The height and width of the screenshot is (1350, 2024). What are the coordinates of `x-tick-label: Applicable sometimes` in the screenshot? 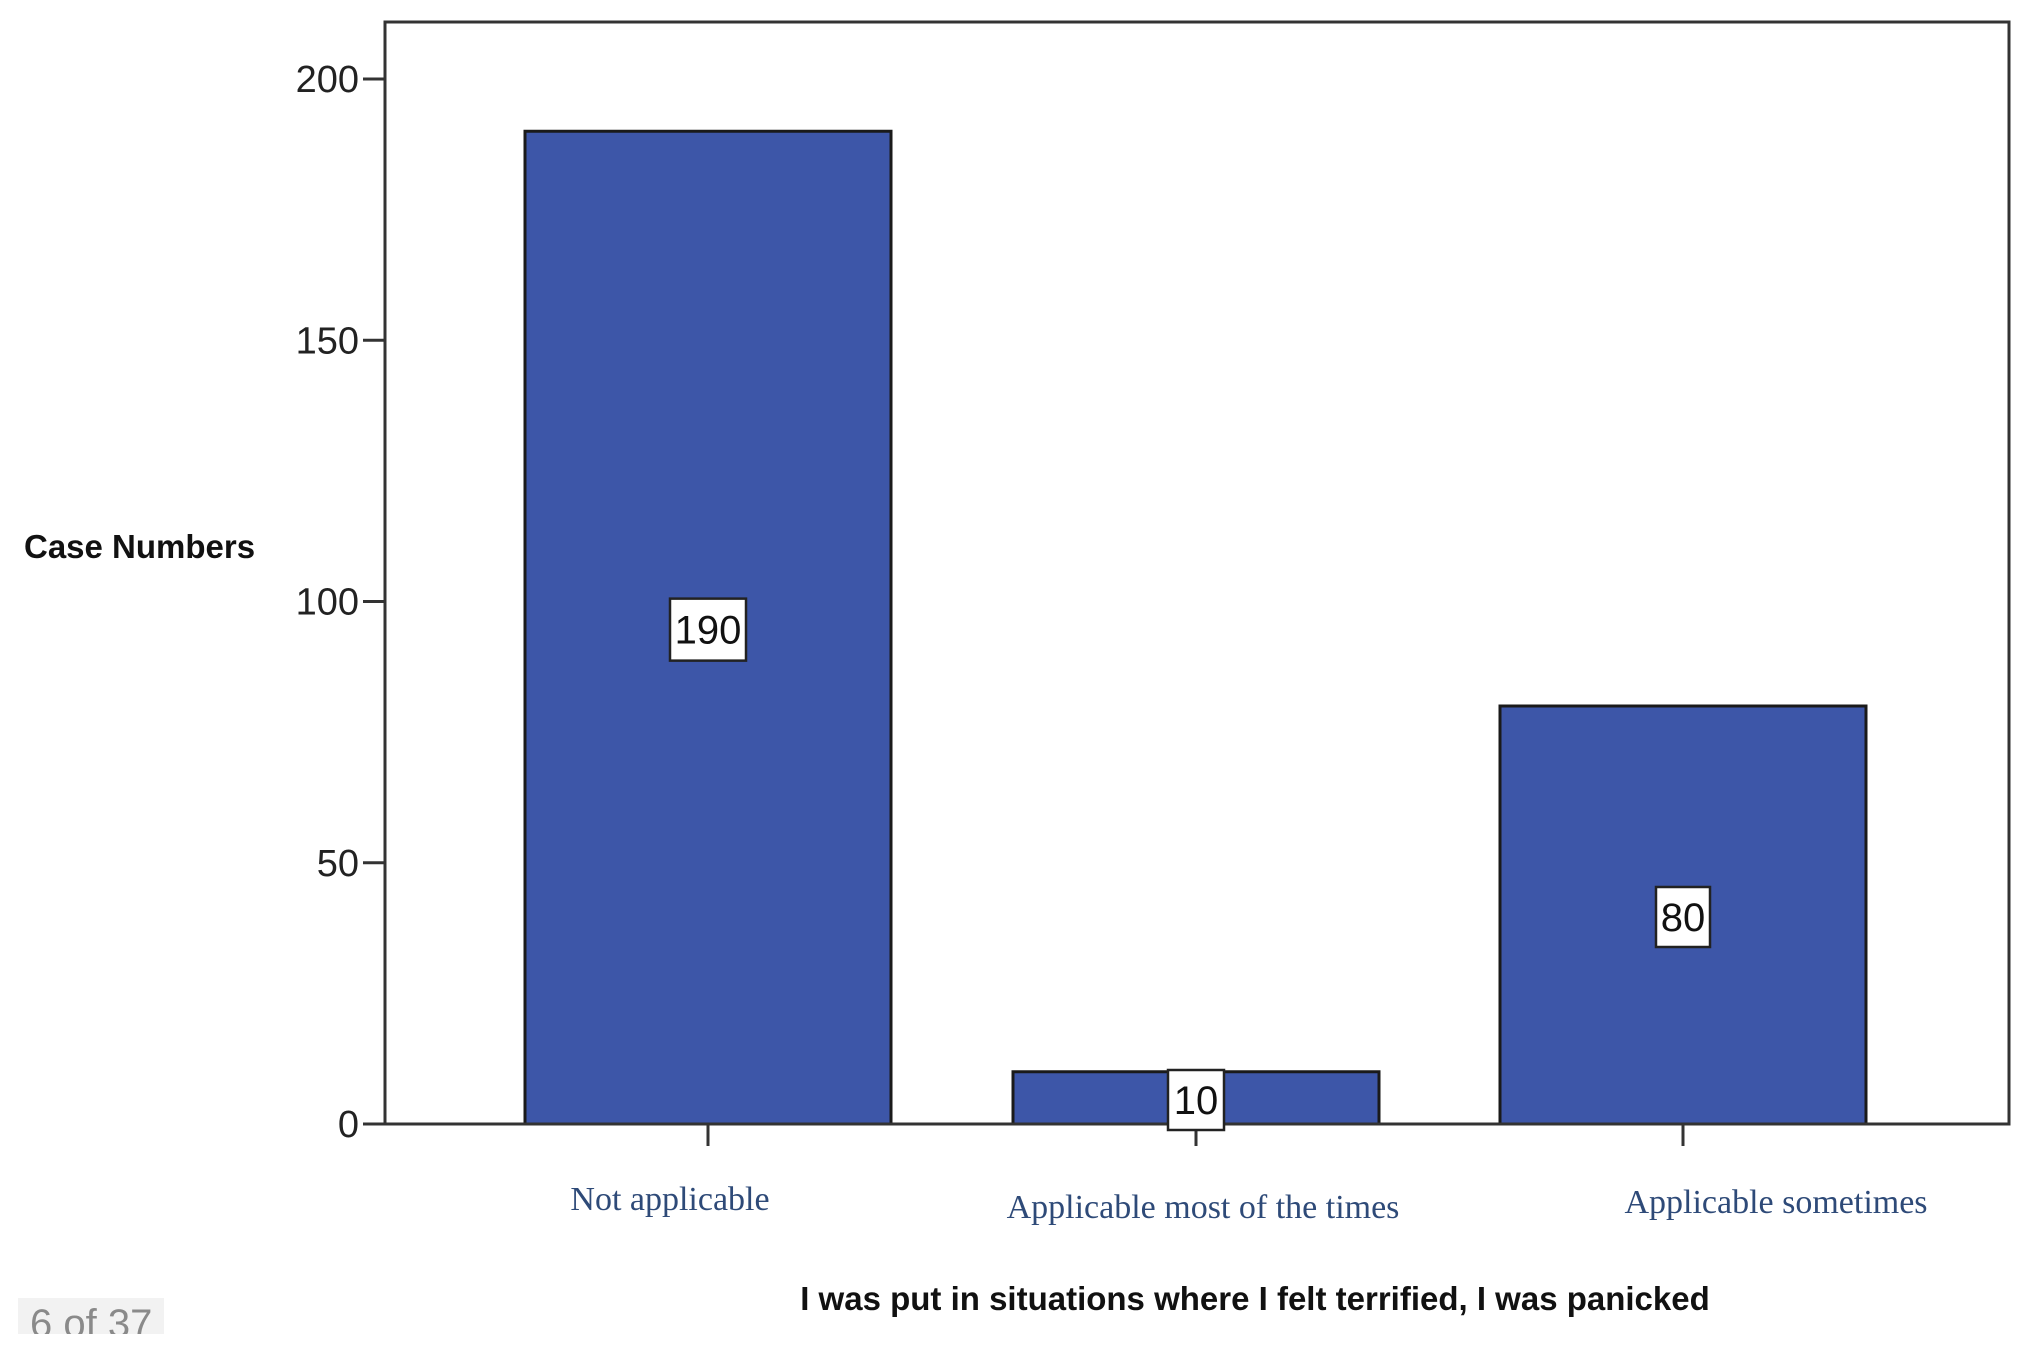 It's located at (1775, 1202).